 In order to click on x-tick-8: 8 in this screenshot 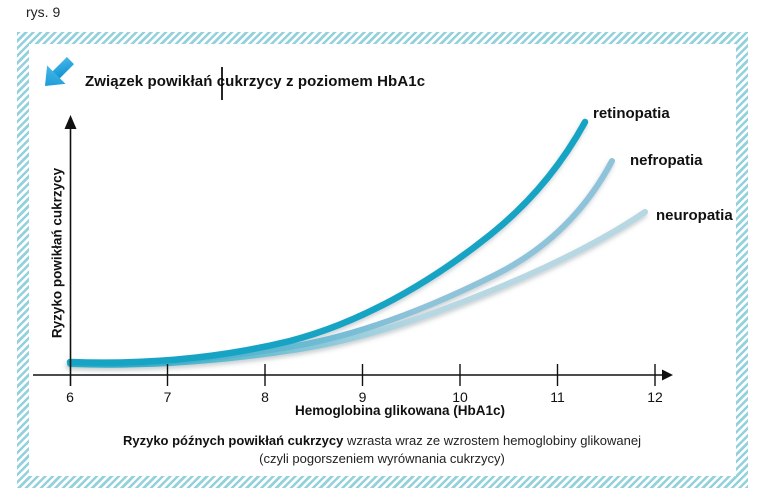, I will do `click(265, 397)`.